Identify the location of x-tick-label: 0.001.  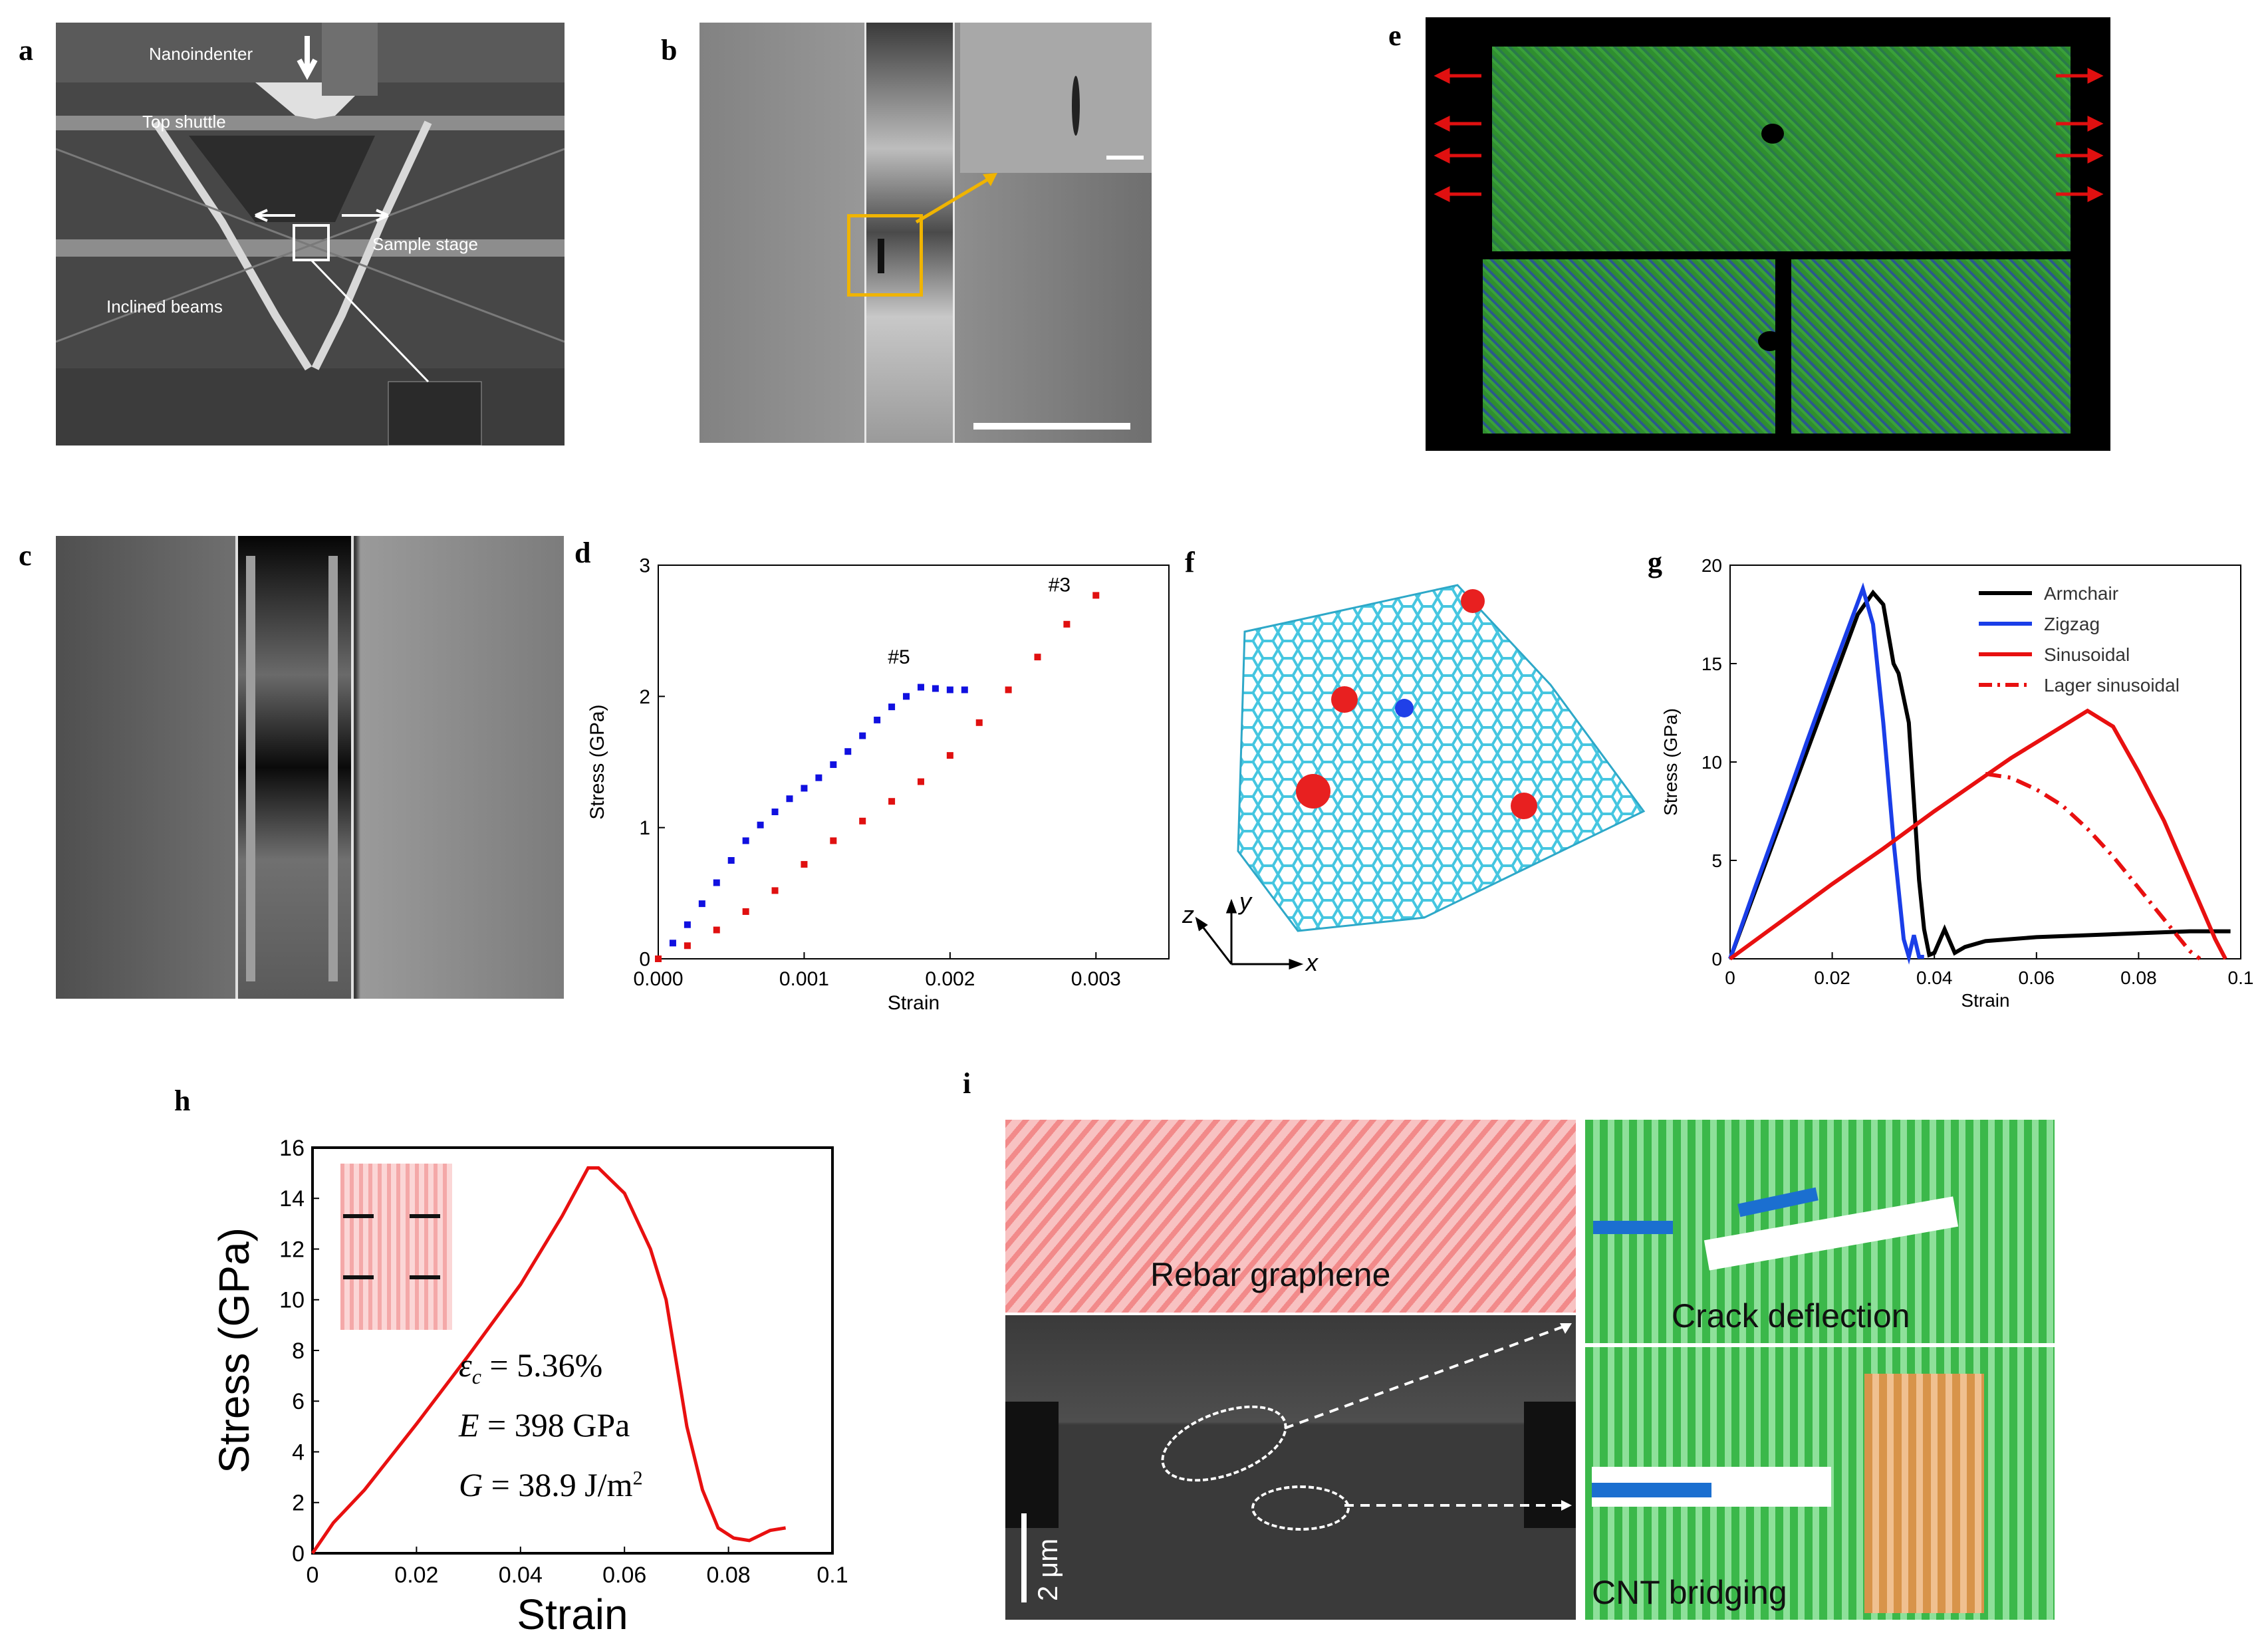
(804, 979).